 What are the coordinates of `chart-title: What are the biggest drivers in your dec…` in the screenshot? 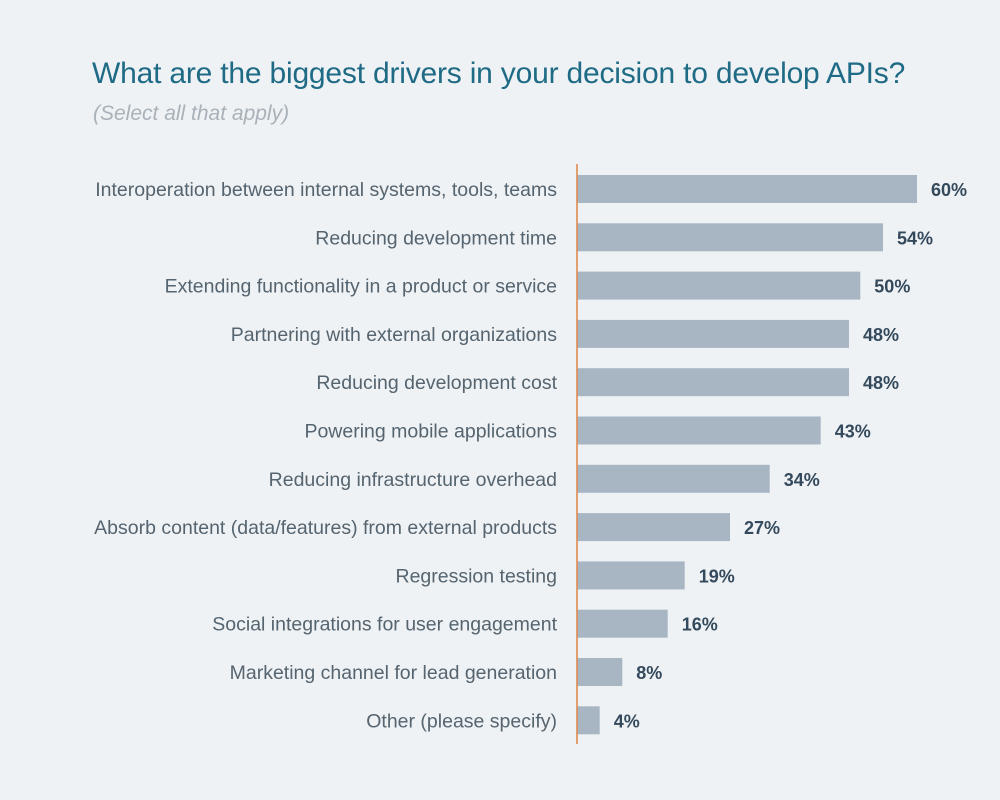 It's located at (499, 73).